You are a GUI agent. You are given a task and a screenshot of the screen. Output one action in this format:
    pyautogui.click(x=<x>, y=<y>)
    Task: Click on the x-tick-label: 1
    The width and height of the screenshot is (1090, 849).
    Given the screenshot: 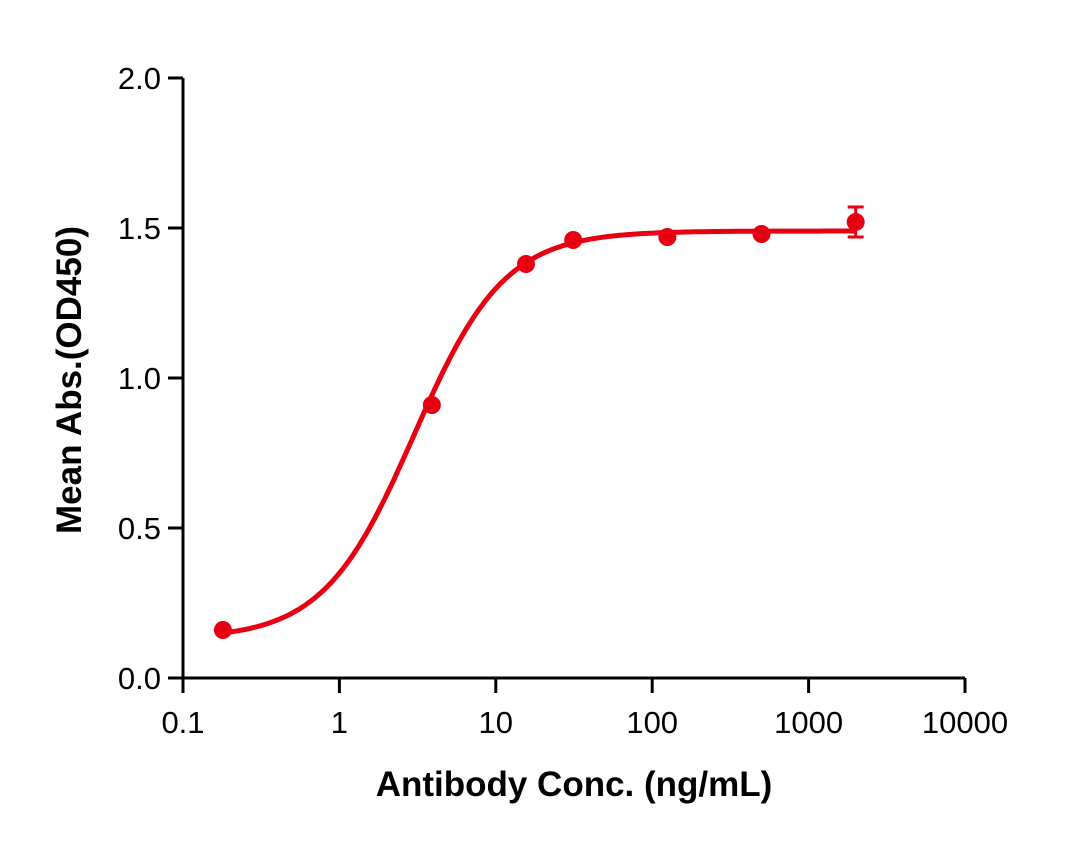 What is the action you would take?
    pyautogui.click(x=339, y=722)
    